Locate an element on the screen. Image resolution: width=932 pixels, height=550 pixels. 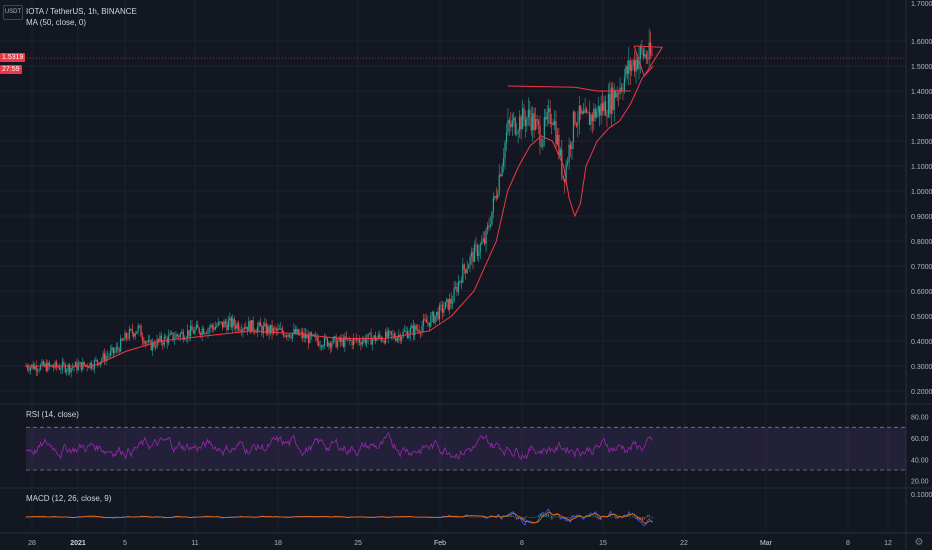
chart-title: IOTA / TetherUS, 1h, BINANCE is located at coordinates (81, 11).